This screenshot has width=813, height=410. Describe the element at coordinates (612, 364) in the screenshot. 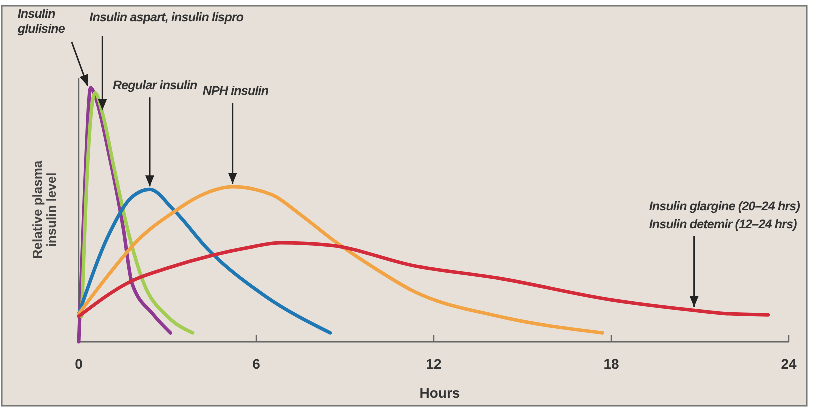

I see `x-tick-label: 18` at that location.